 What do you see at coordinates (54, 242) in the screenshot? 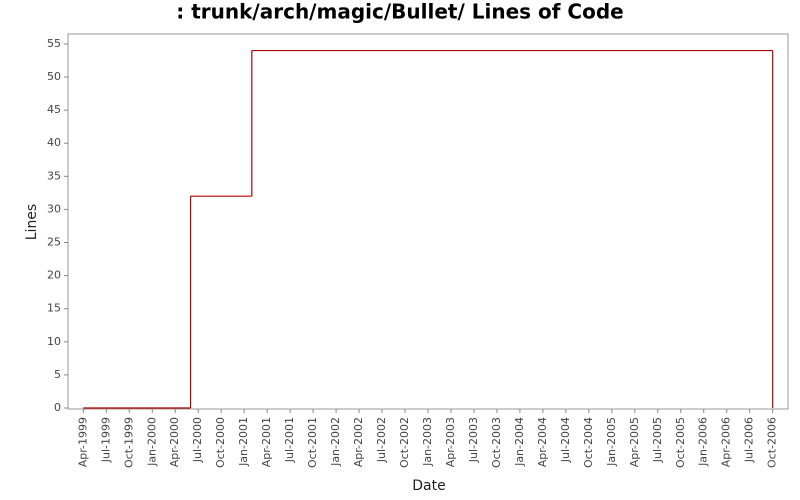
I see `y-tick-label: 25` at bounding box center [54, 242].